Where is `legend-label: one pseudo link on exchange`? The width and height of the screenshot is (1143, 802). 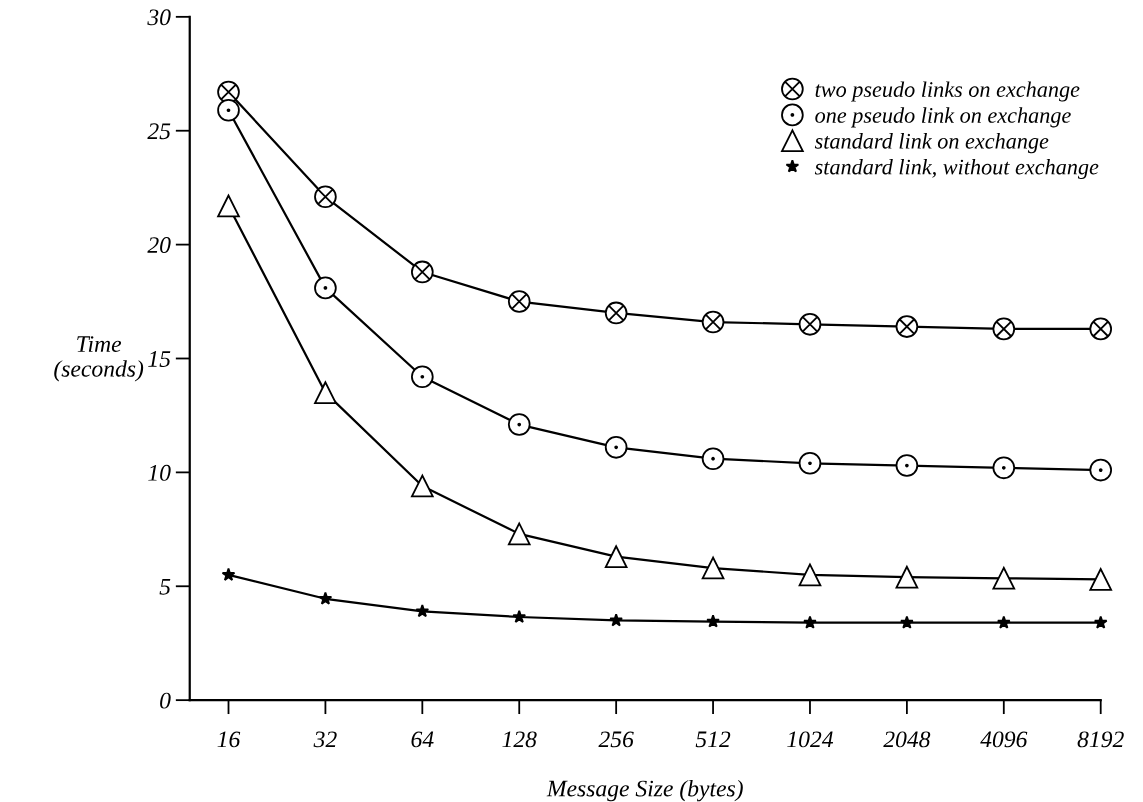
legend-label: one pseudo link on exchange is located at coordinates (943, 117).